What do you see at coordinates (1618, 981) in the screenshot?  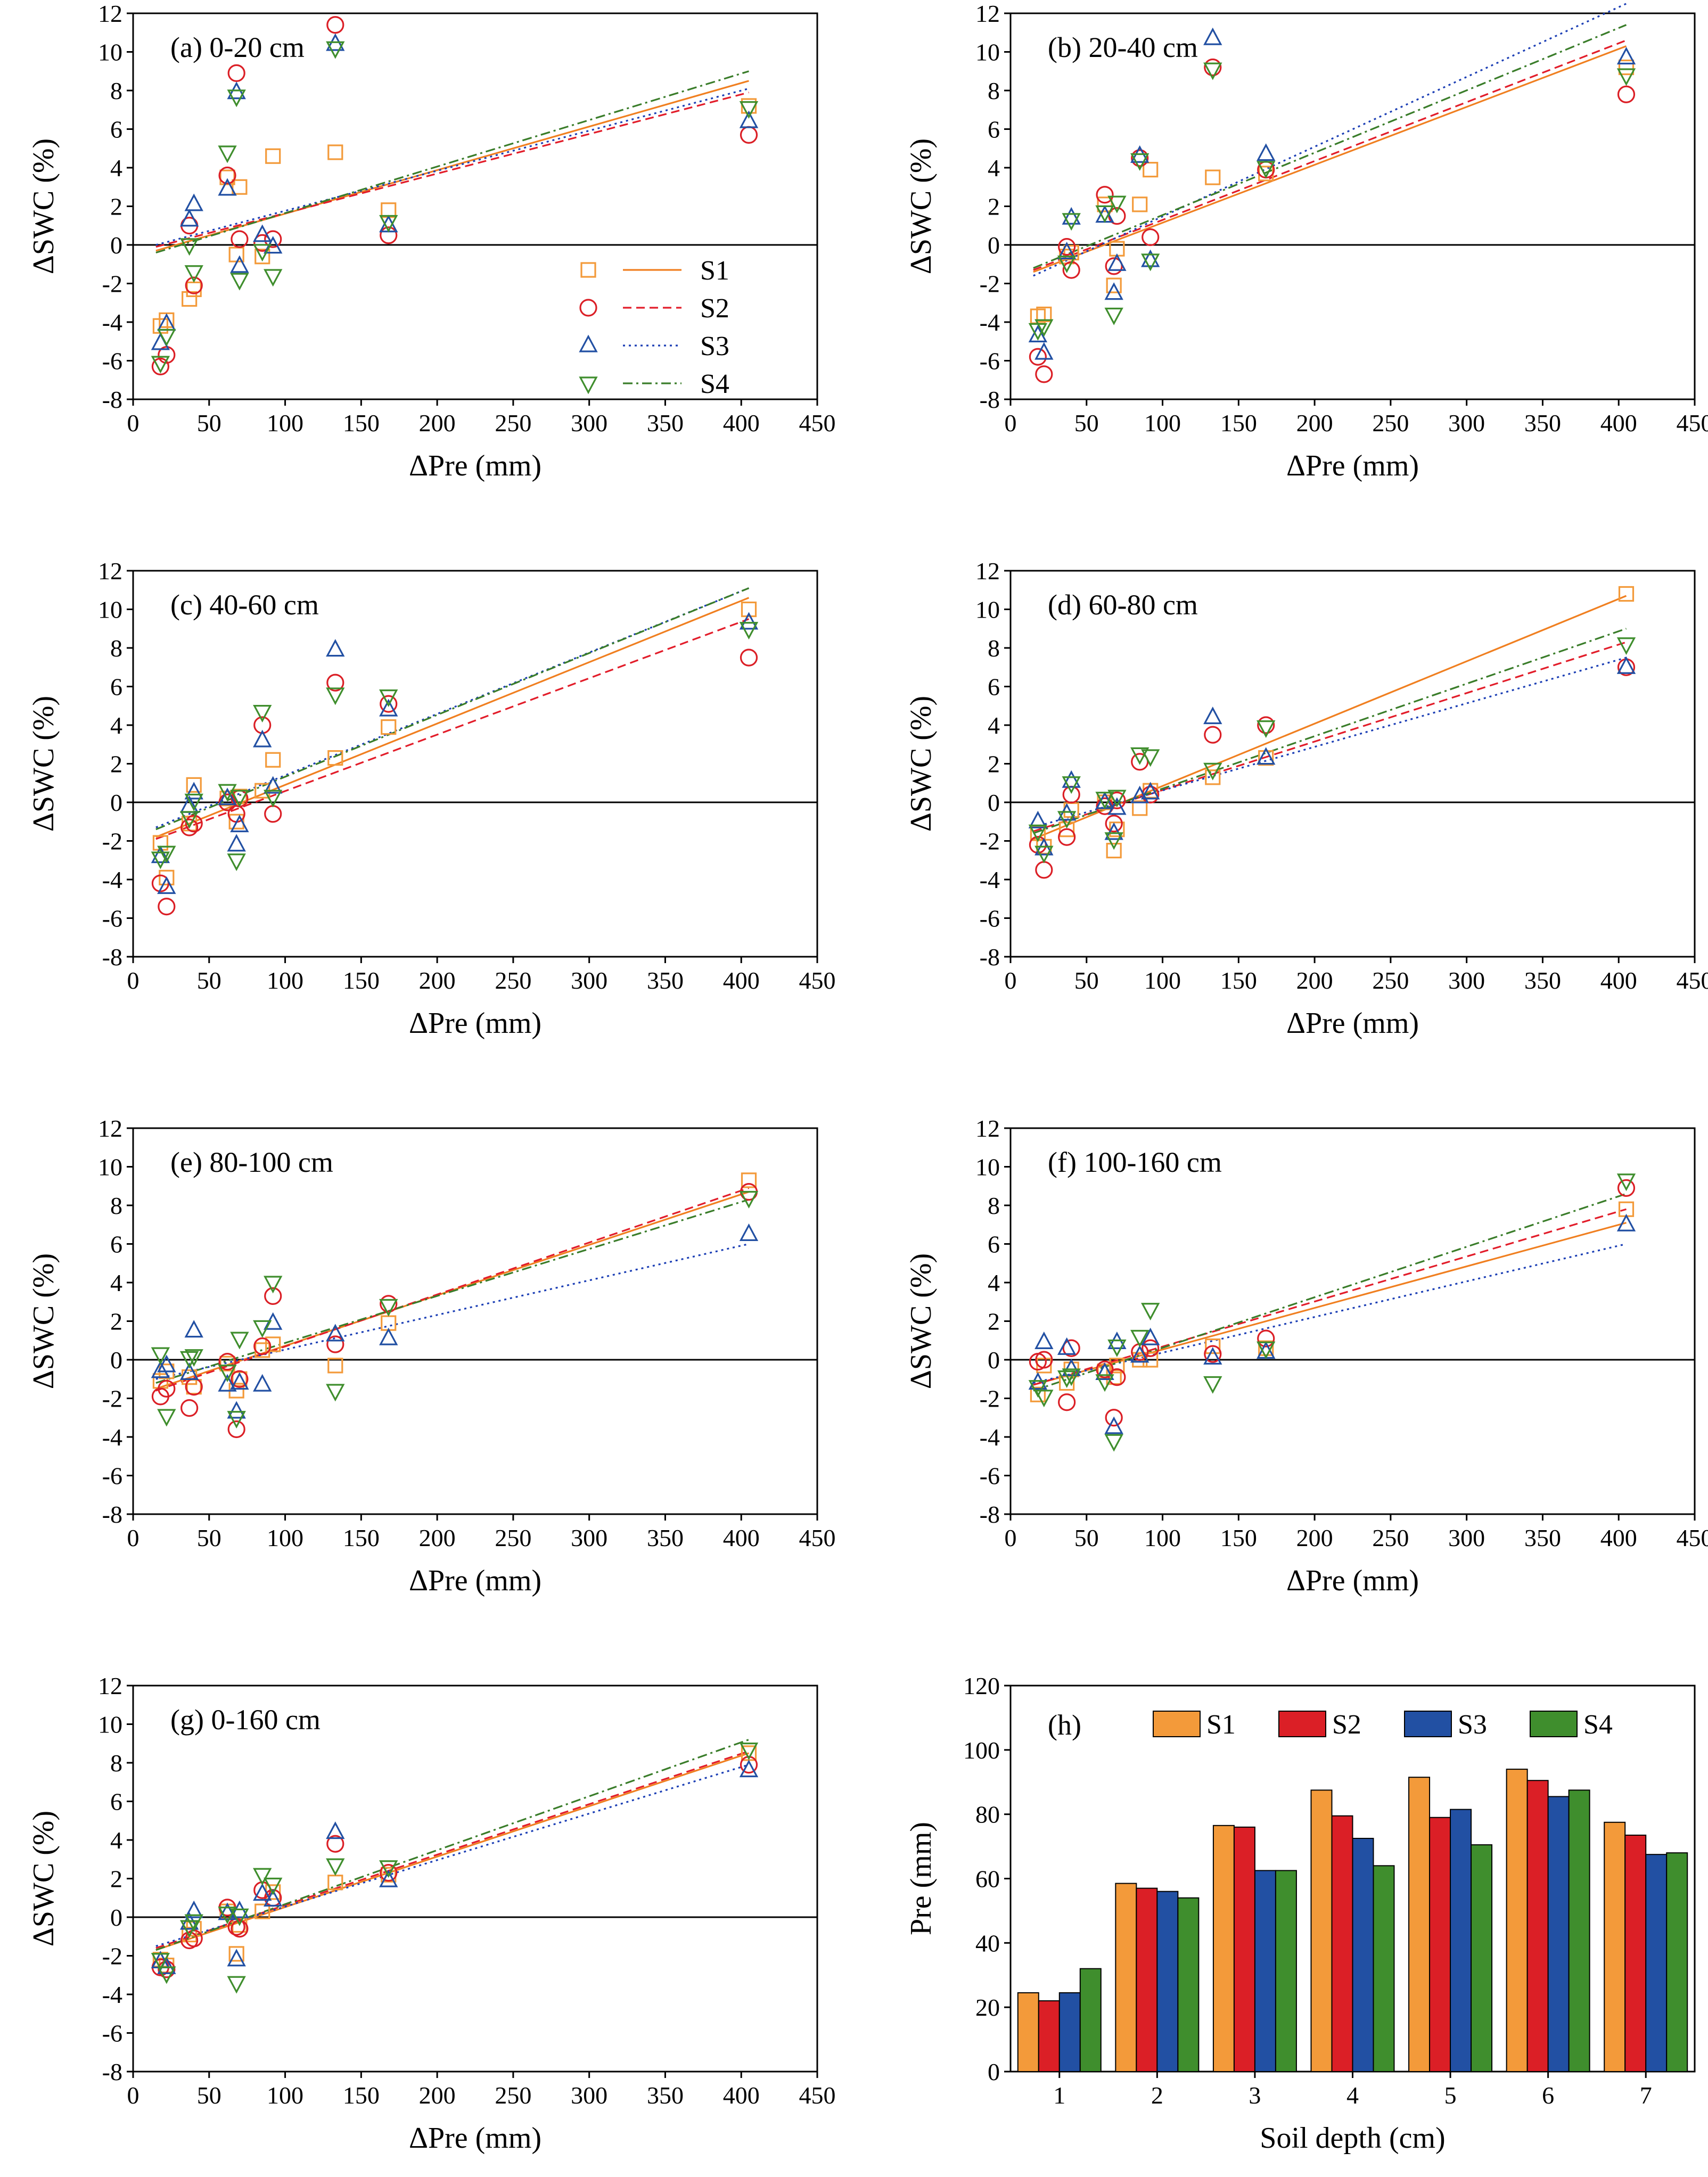 I see `x-tick-label: 400` at bounding box center [1618, 981].